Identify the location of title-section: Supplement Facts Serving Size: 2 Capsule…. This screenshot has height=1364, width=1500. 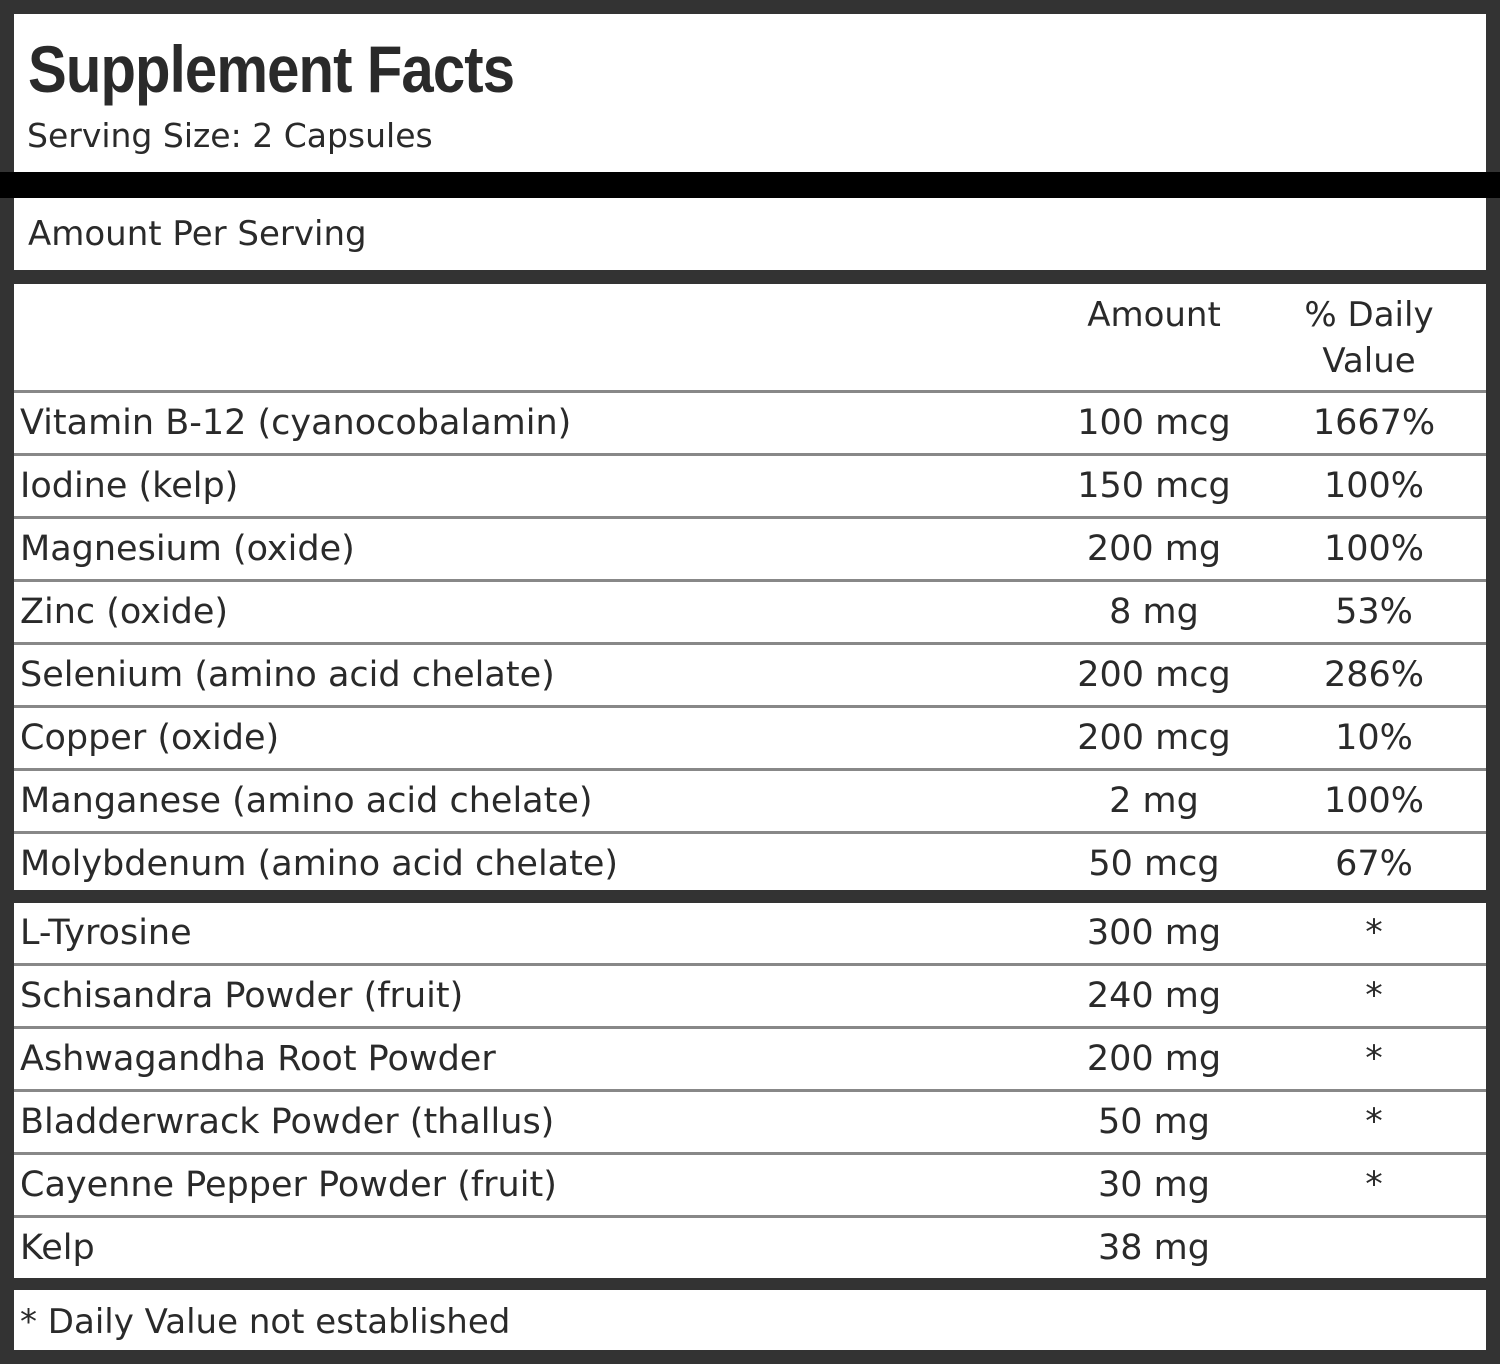
(750, 93).